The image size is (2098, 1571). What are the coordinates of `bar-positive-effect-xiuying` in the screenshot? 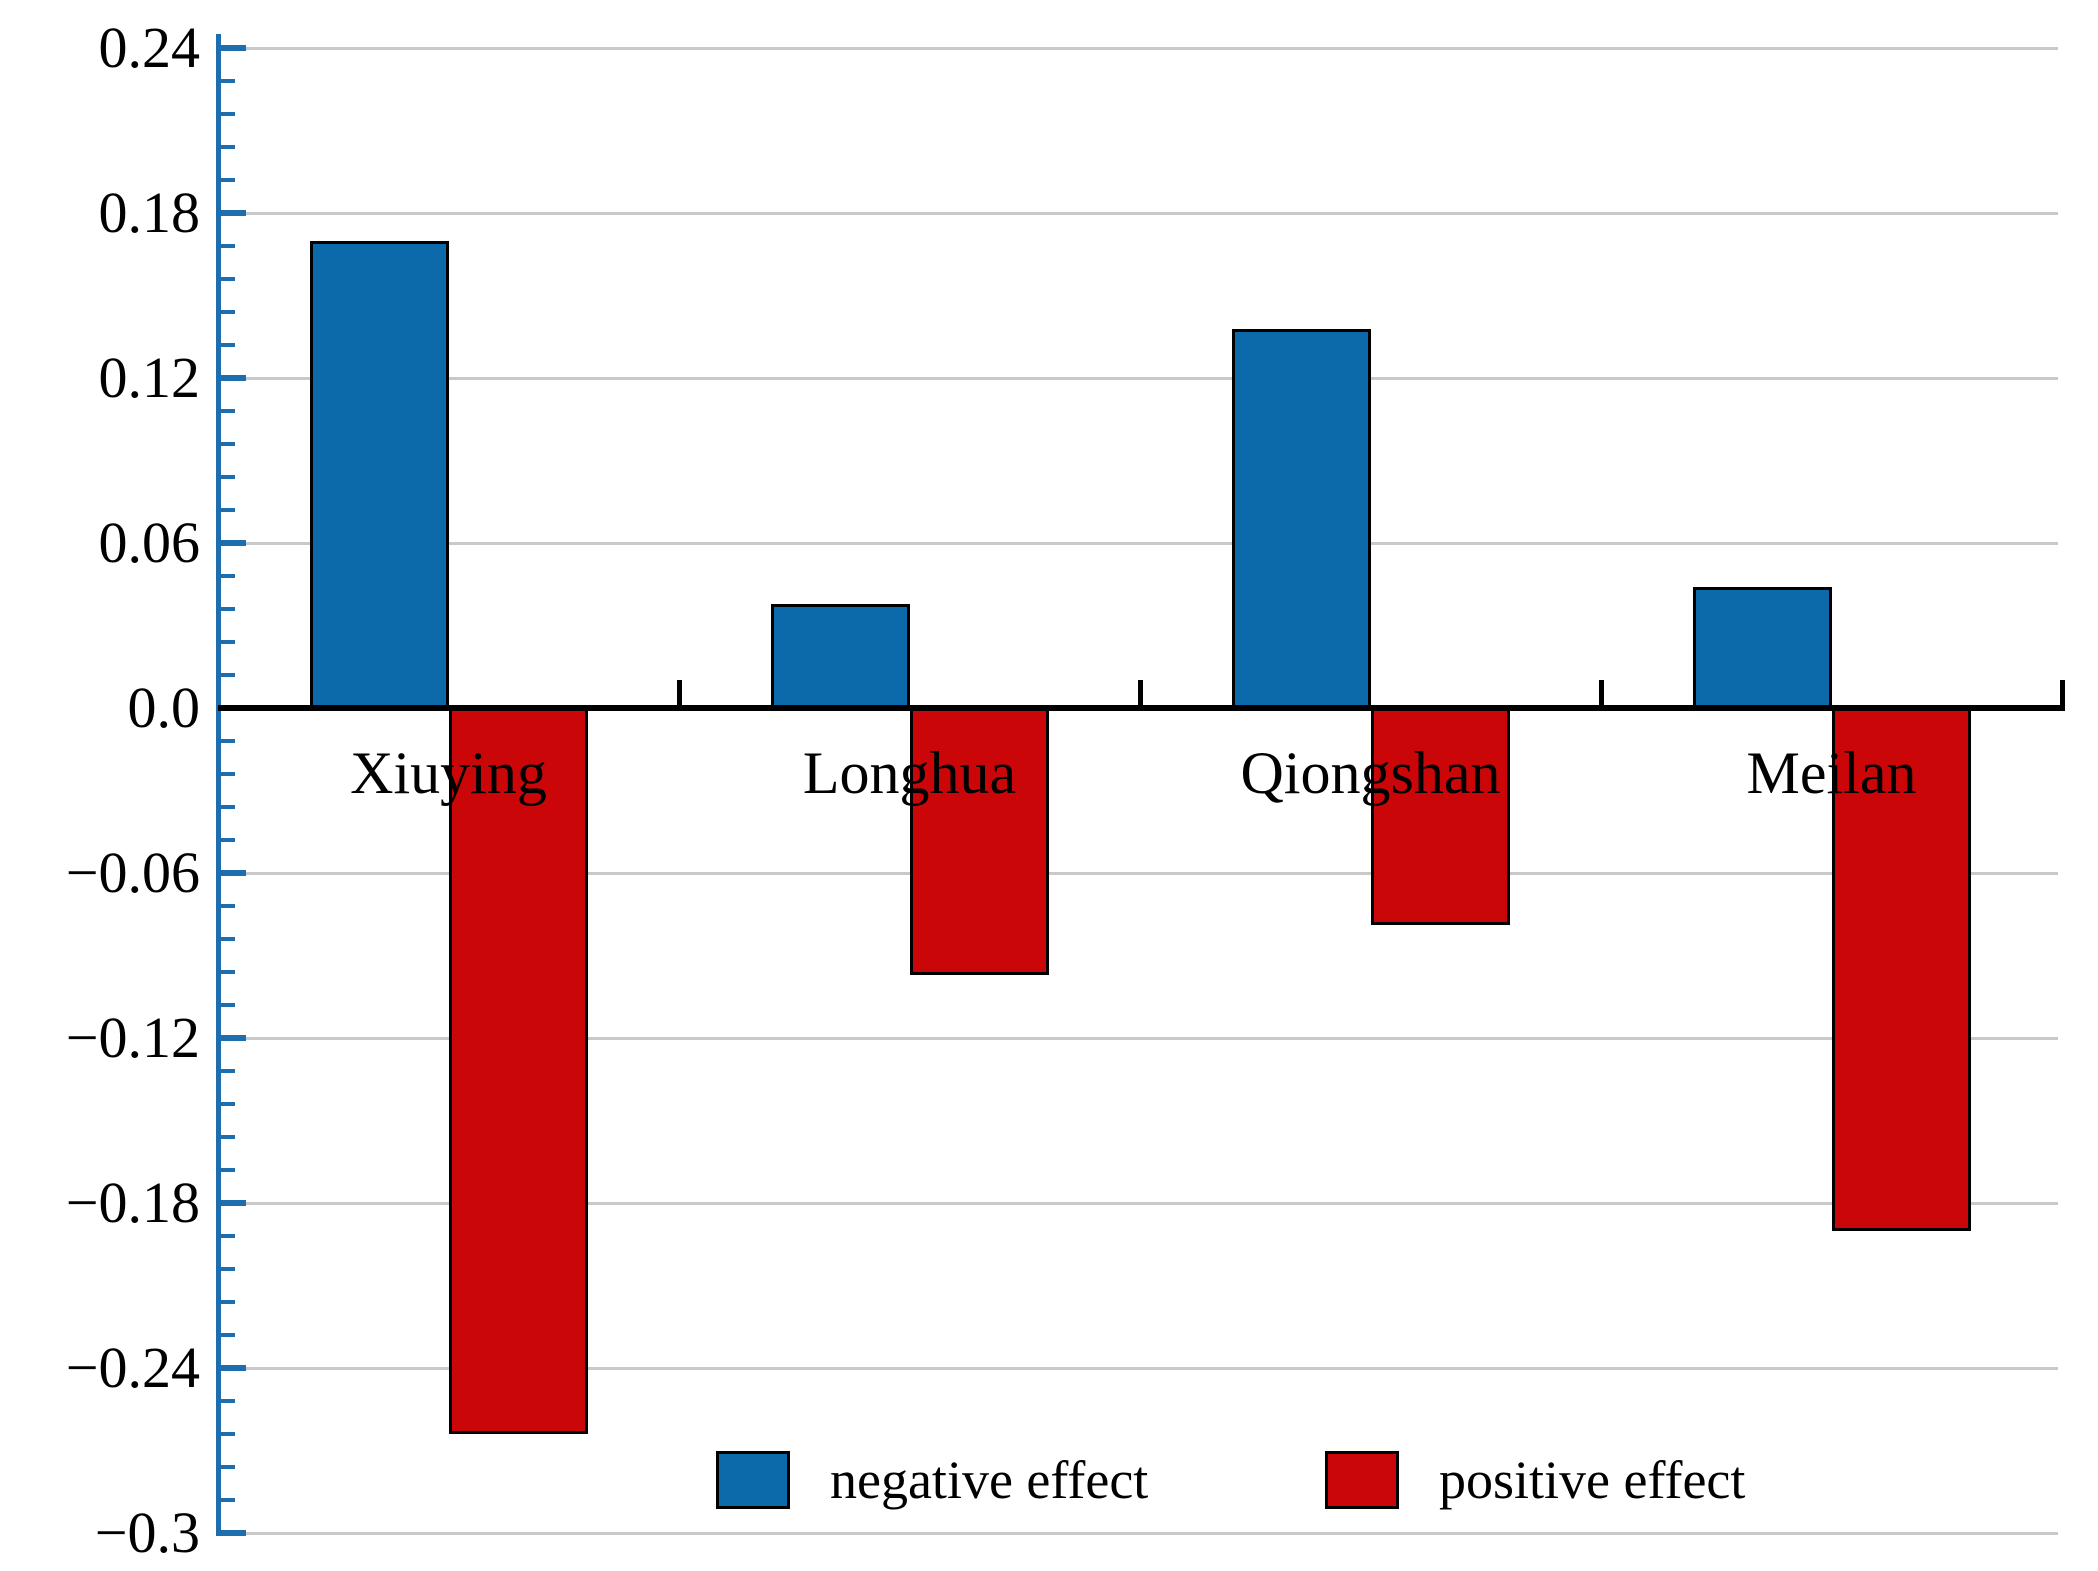 It's located at (518, 1070).